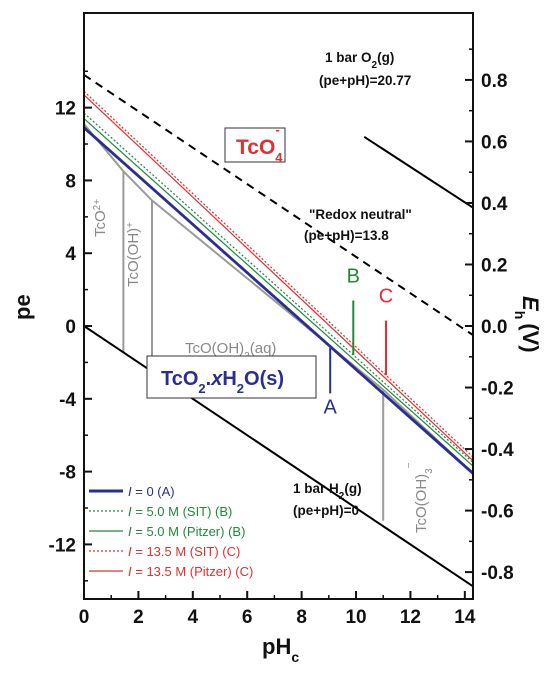  Describe the element at coordinates (359, 60) in the screenshot. I see `o2-label-line1: 1 bar O2(g)` at that location.